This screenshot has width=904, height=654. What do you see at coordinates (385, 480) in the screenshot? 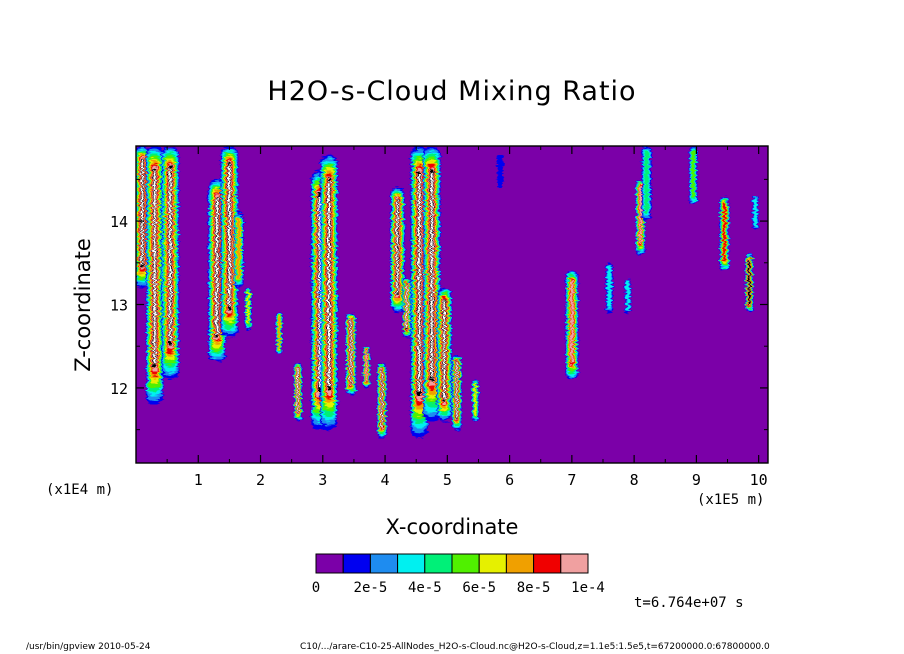
I see `x-tick-label: 4` at bounding box center [385, 480].